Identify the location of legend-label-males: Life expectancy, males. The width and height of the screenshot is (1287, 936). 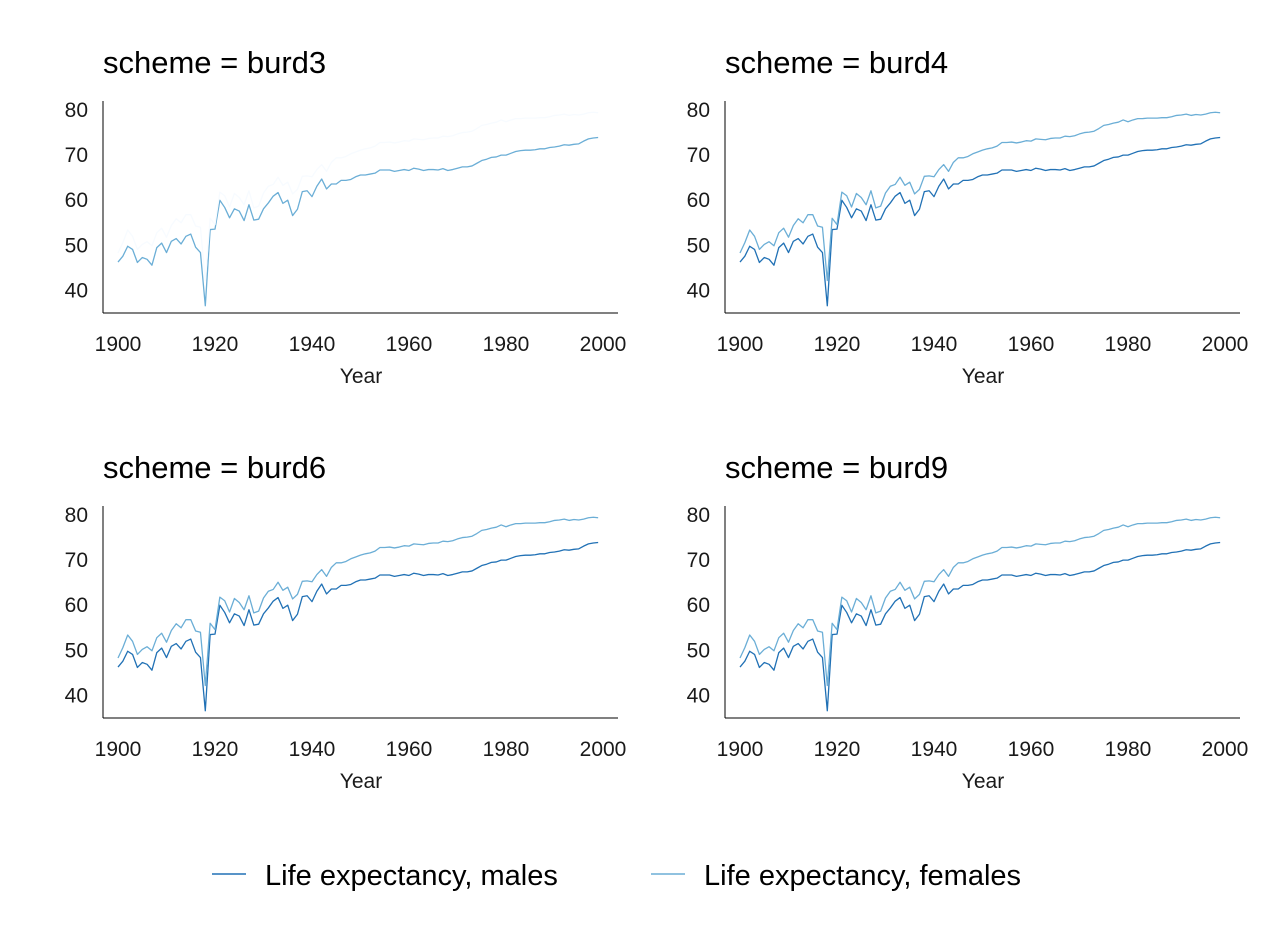
(411, 876).